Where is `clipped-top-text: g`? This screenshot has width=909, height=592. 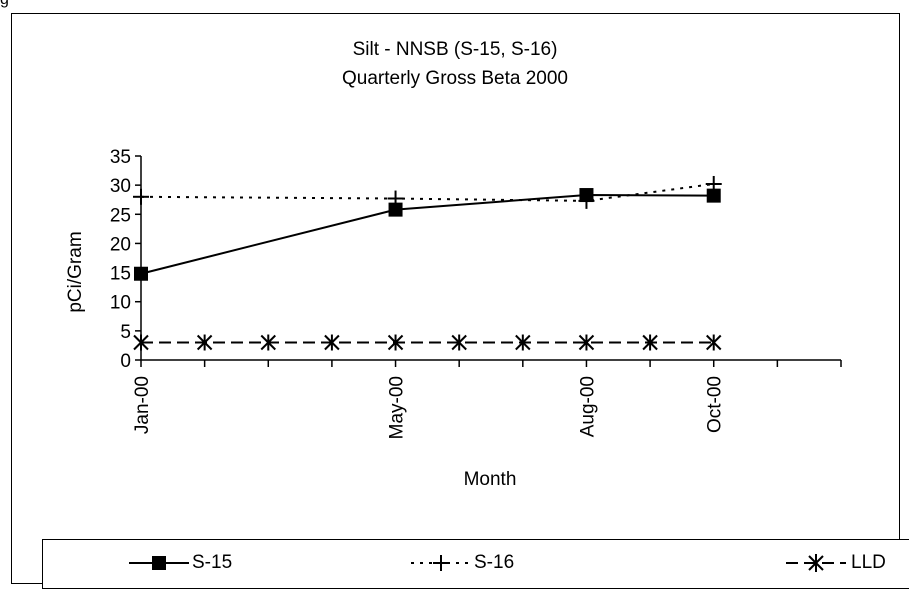
clipped-top-text: g is located at coordinates (4, 4).